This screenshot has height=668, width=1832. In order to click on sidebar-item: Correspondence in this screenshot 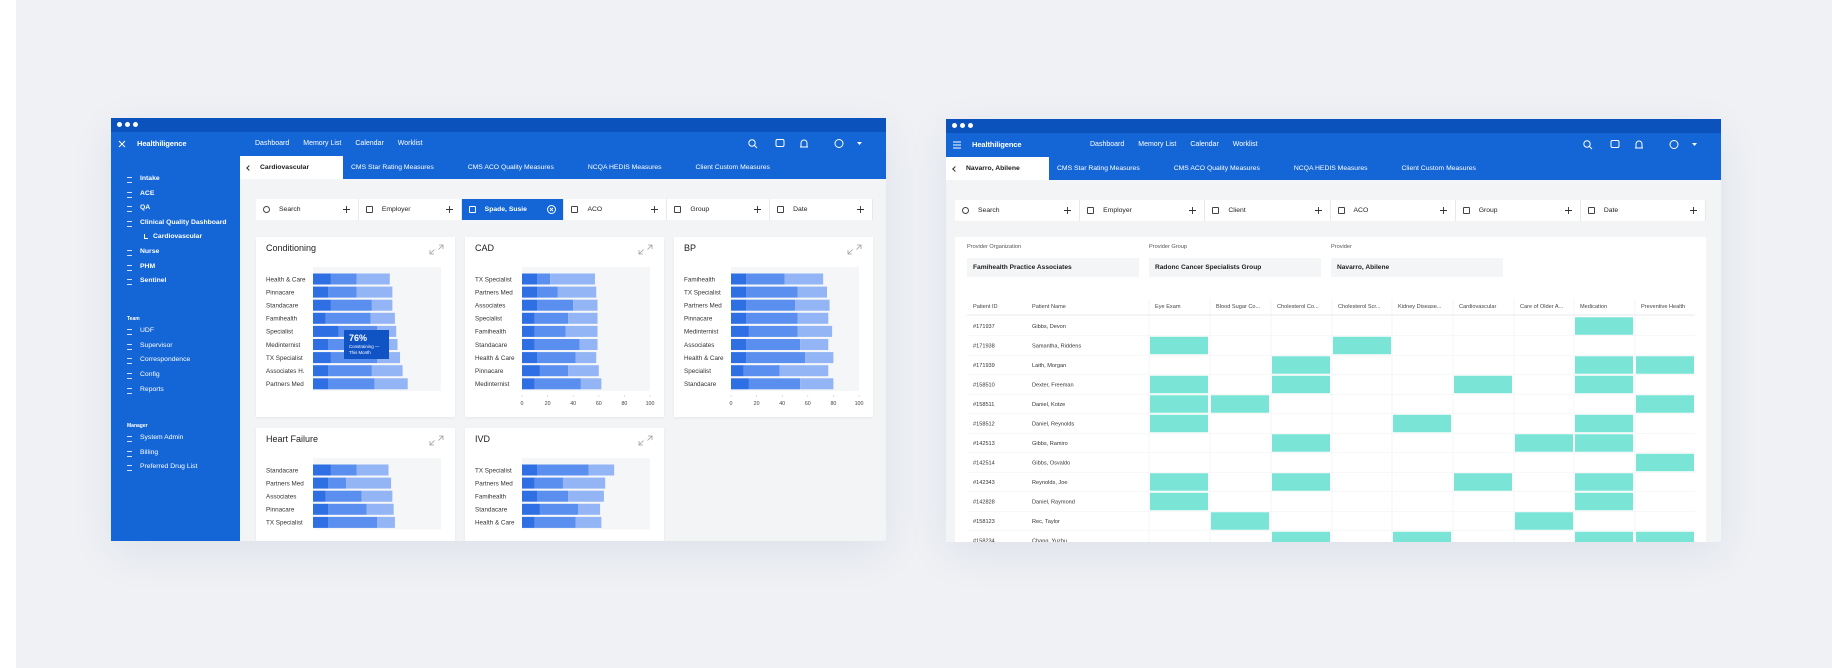, I will do `click(175, 360)`.